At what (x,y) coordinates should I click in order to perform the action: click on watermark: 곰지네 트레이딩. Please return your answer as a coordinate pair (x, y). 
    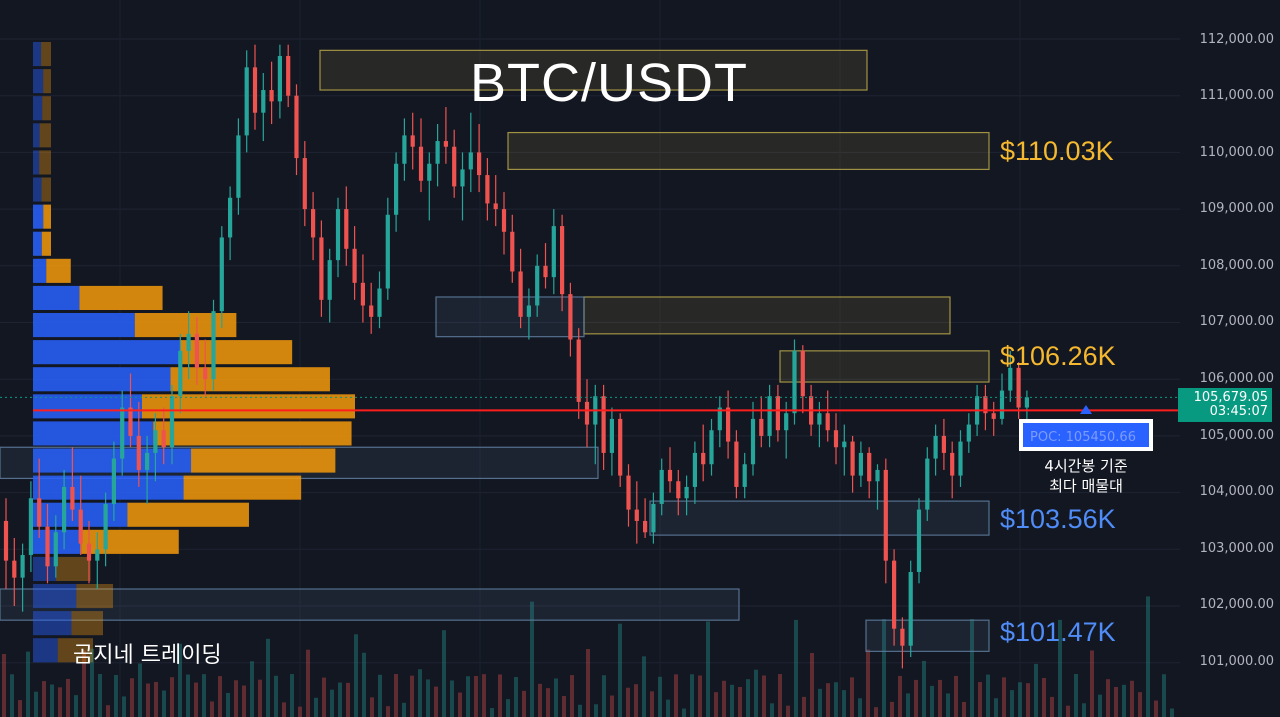
    Looking at the image, I should click on (147, 655).